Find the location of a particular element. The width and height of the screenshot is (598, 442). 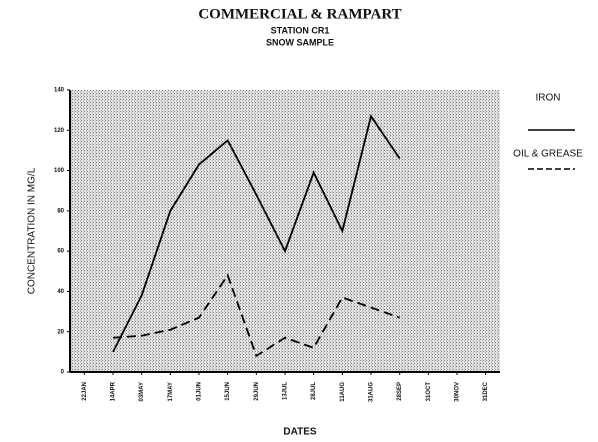

y-tick-label: 0 is located at coordinates (63, 373).